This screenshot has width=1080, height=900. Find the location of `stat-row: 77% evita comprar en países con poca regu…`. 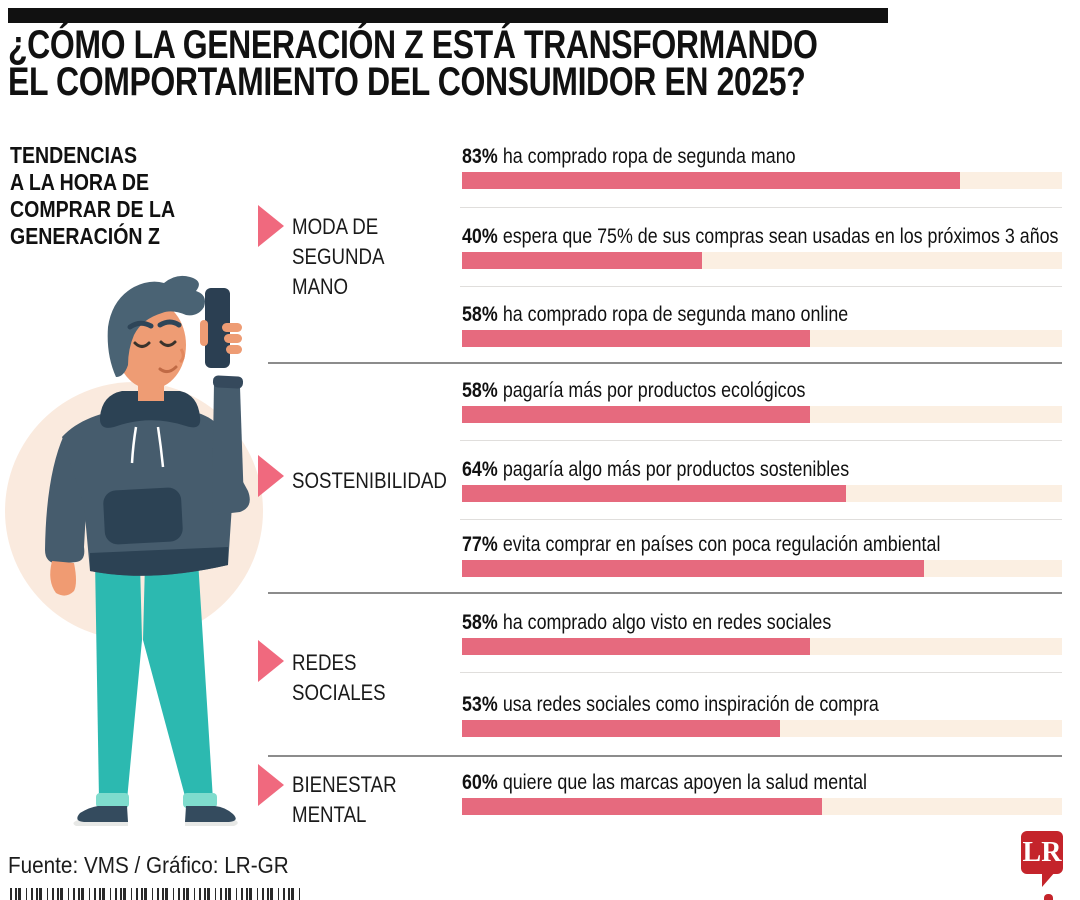

stat-row: 77% evita comprar en países con poca regu… is located at coordinates (762, 556).